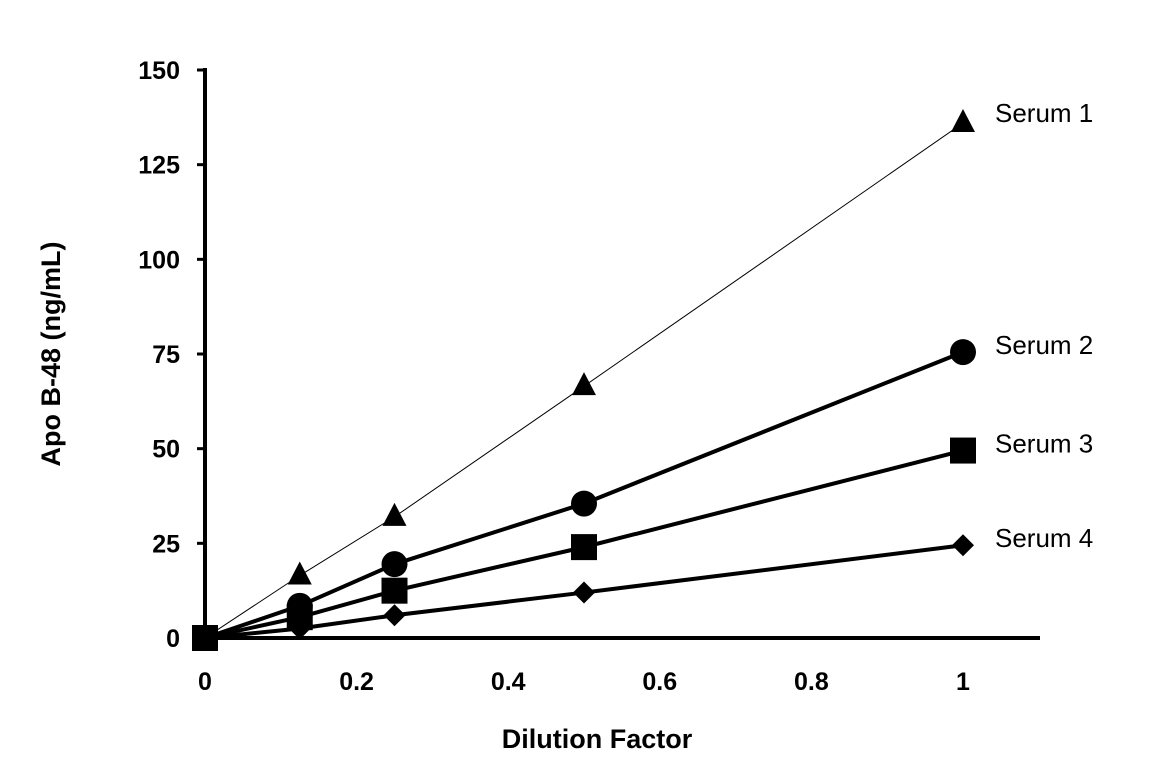 This screenshot has height=784, width=1169. What do you see at coordinates (166, 544) in the screenshot?
I see `y-tick-label: 25` at bounding box center [166, 544].